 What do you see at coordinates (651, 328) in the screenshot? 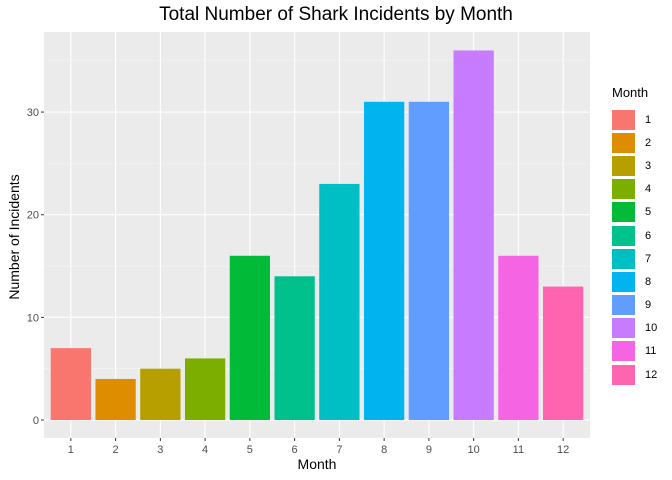
I see `legend-label: 10` at bounding box center [651, 328].